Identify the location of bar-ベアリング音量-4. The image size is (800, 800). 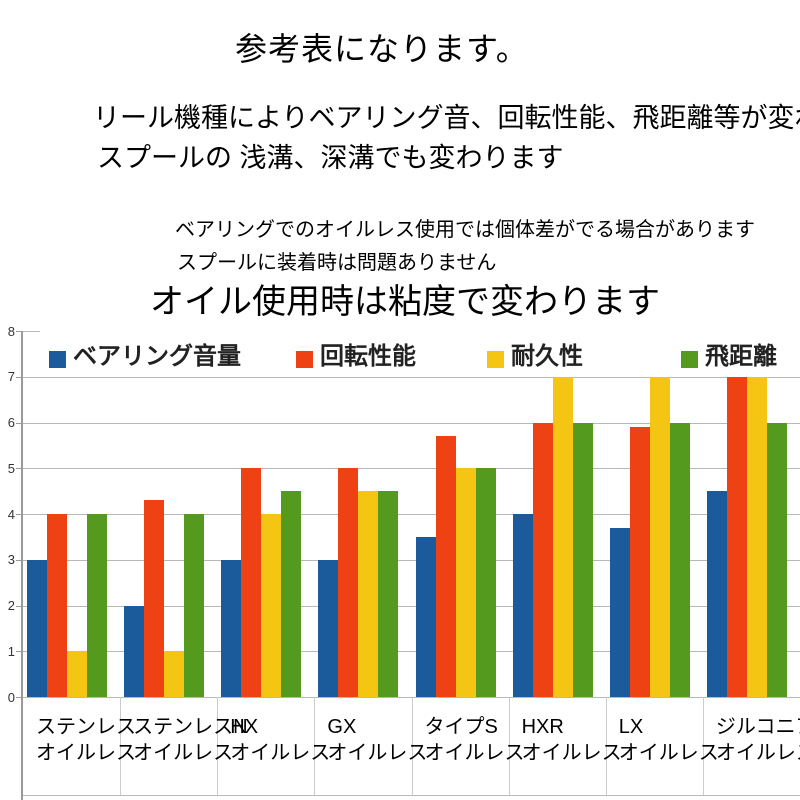
(425, 616).